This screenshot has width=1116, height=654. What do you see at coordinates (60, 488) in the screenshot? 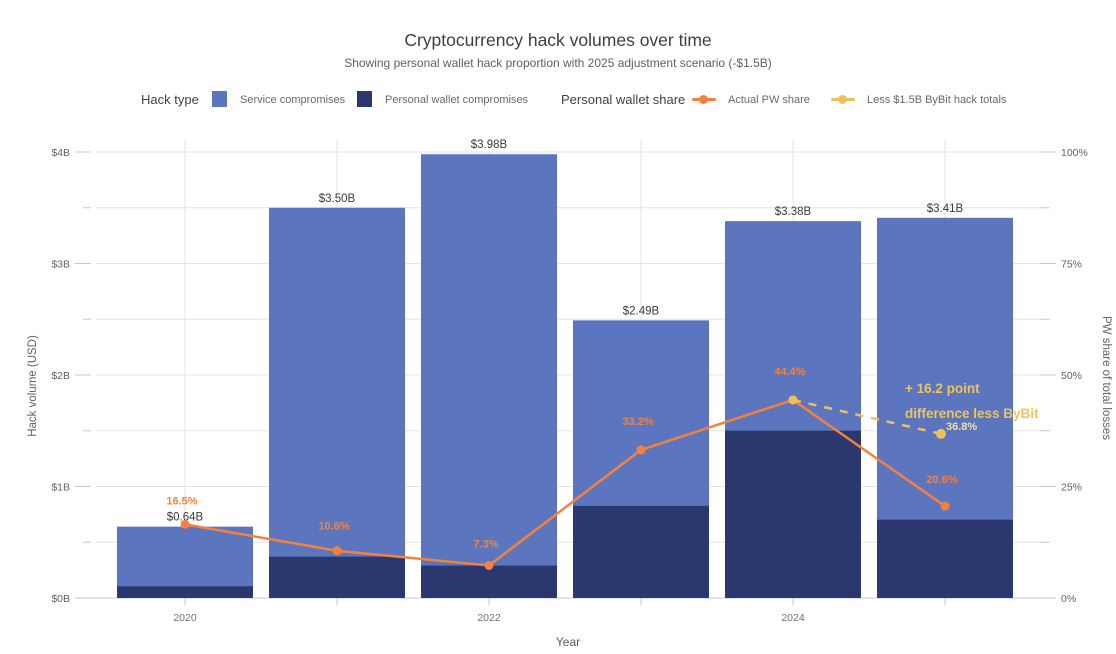
I see `y-left-tick-label: $1B` at bounding box center [60, 488].